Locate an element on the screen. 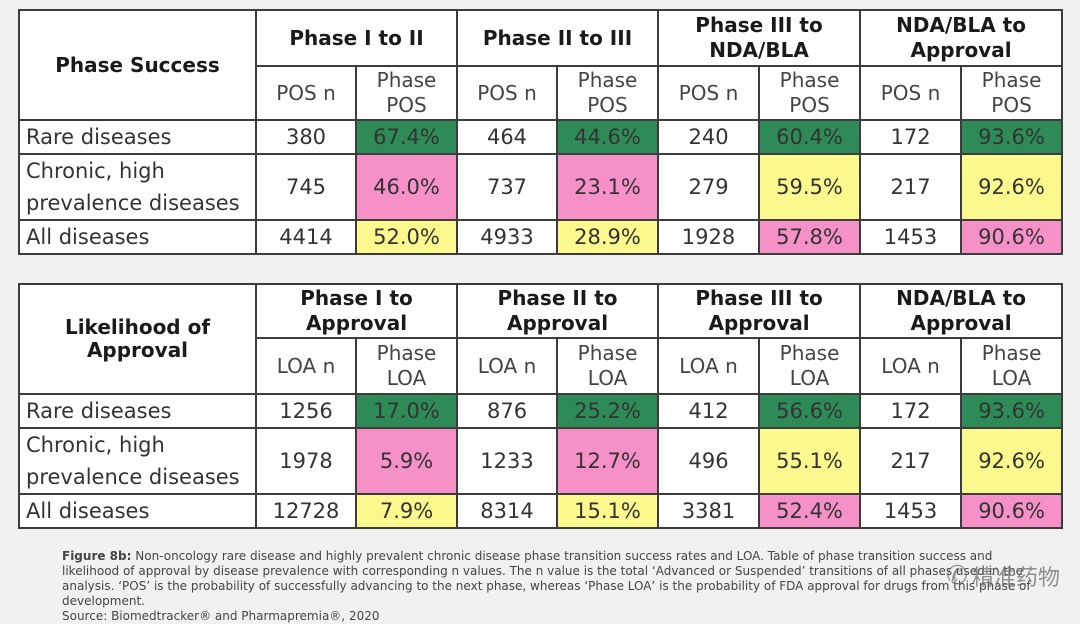  cell-rate: 28.9% is located at coordinates (607, 237).